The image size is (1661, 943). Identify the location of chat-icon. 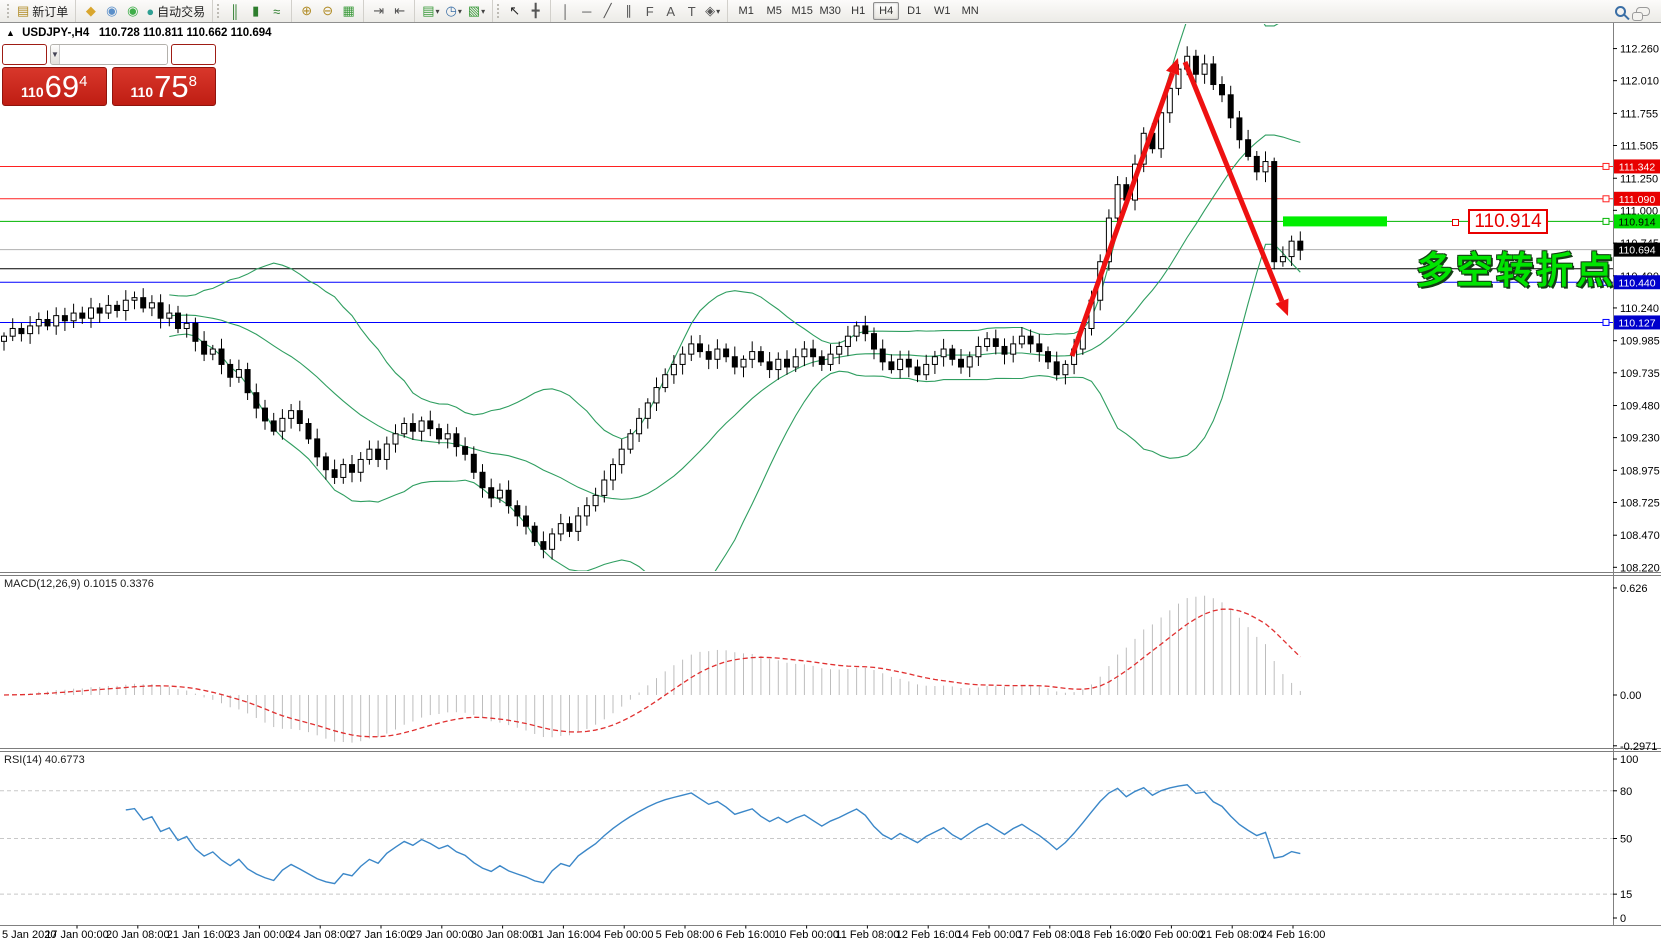
(1641, 13).